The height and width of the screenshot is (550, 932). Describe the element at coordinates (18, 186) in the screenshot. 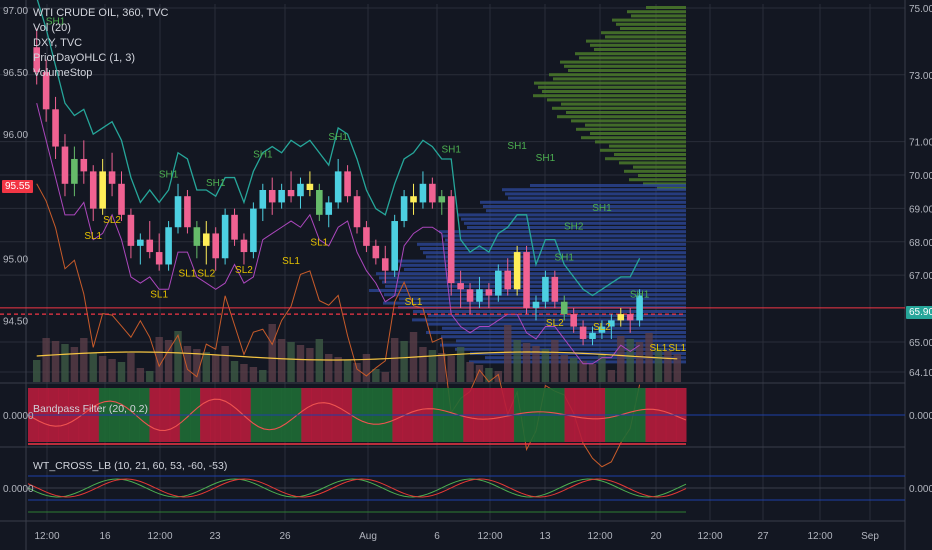

I see `last-price-left: 95.55` at that location.